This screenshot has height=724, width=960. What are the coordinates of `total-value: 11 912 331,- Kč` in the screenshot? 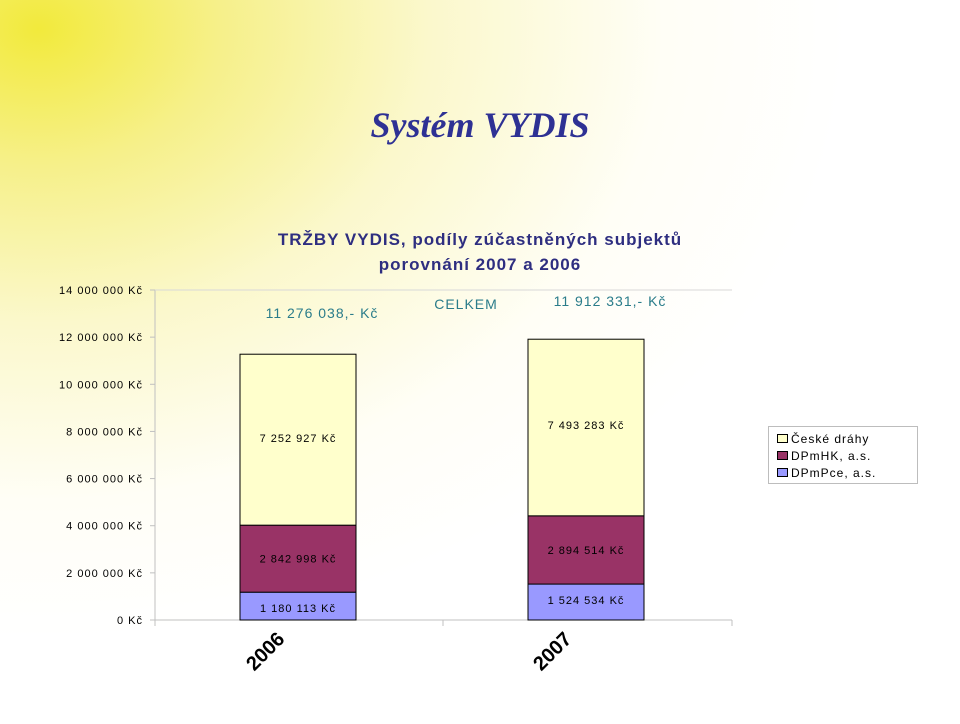 It's located at (610, 301).